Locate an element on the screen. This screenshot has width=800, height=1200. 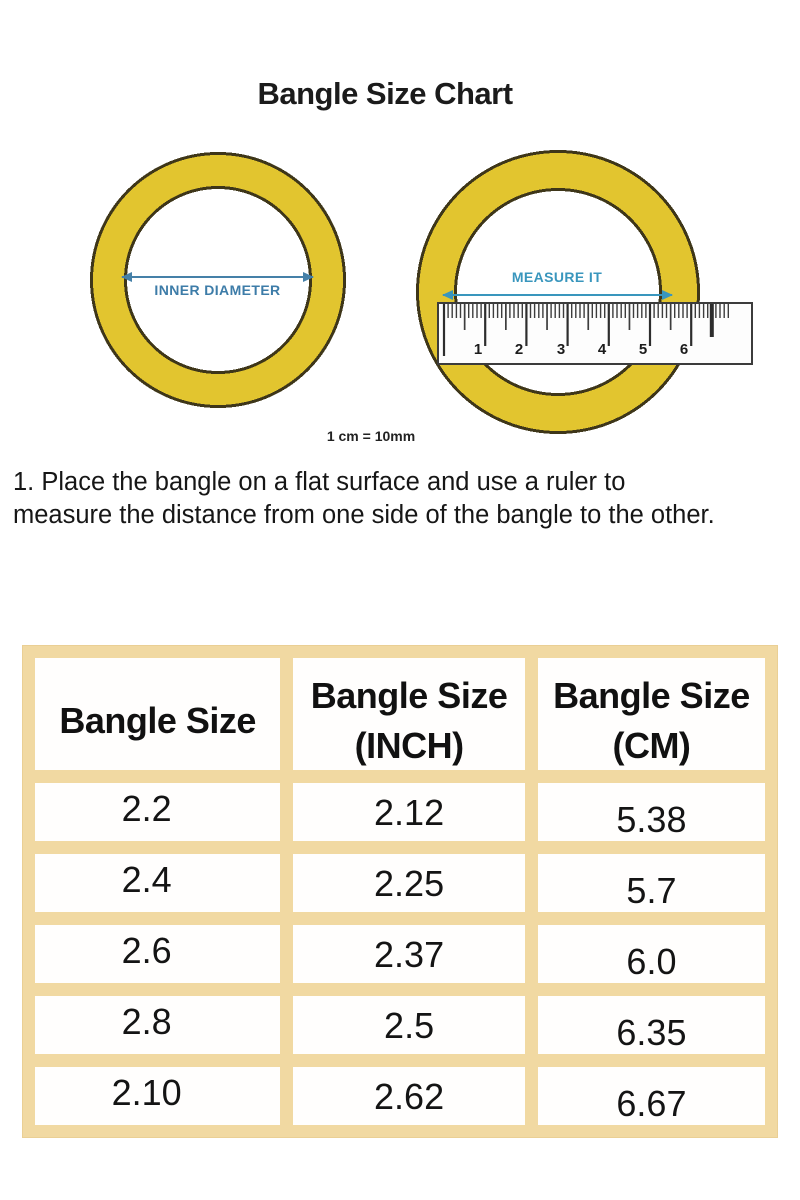
table-cell: 6.67 is located at coordinates (651, 1096).